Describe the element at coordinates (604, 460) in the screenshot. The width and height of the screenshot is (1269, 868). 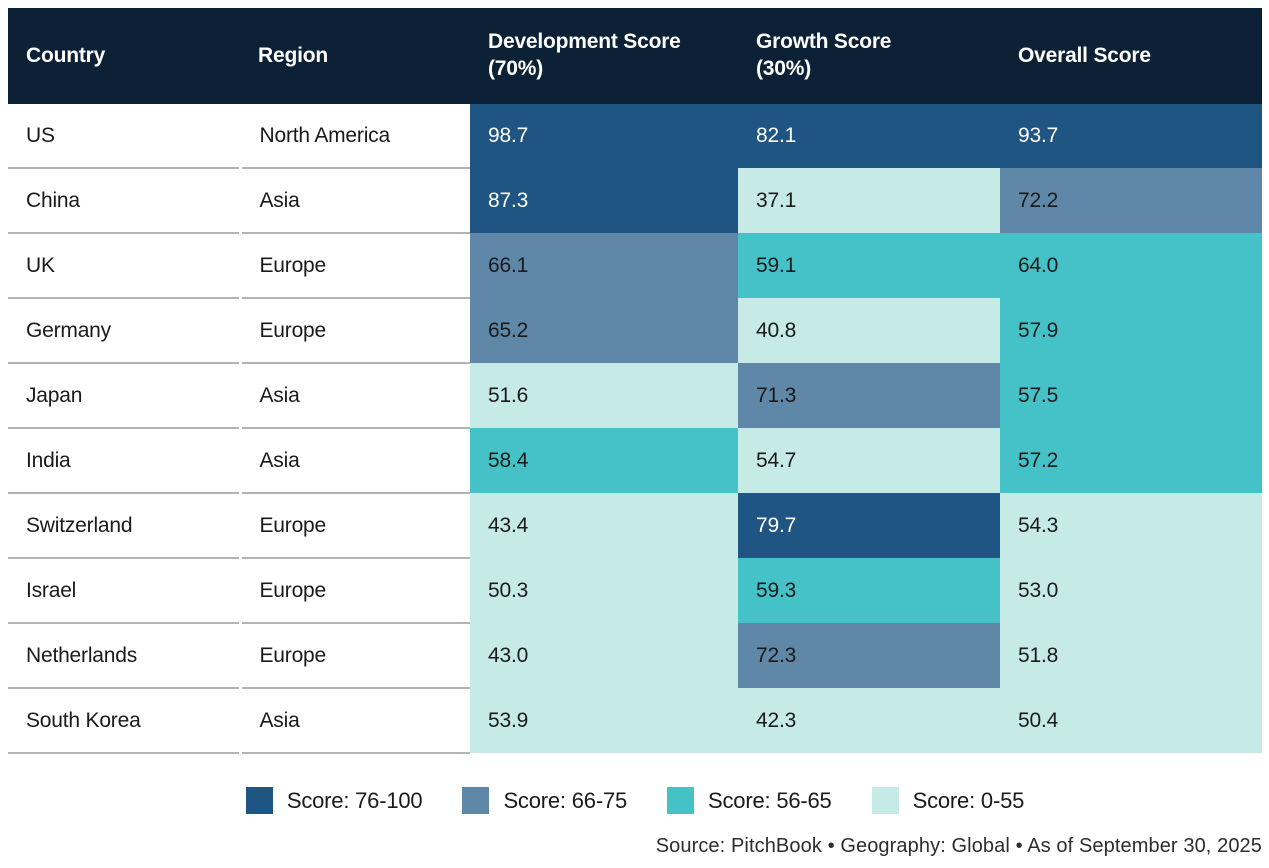
I see `cell-development-score: 58.4` at that location.